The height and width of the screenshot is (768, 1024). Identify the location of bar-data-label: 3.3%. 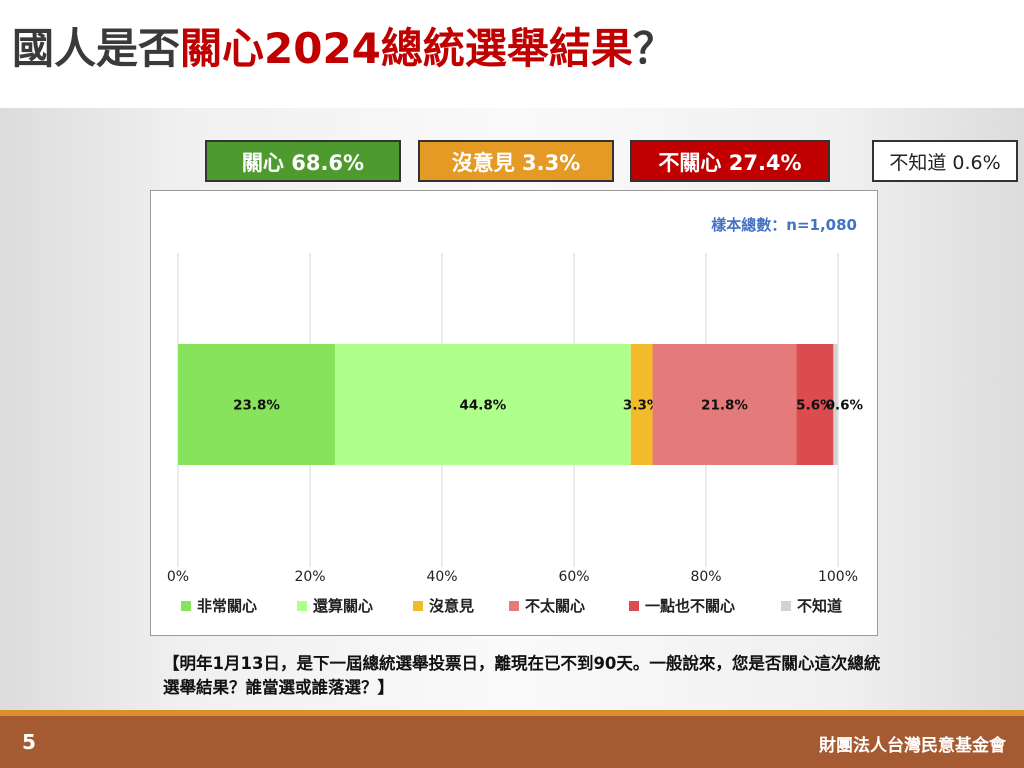
(642, 406).